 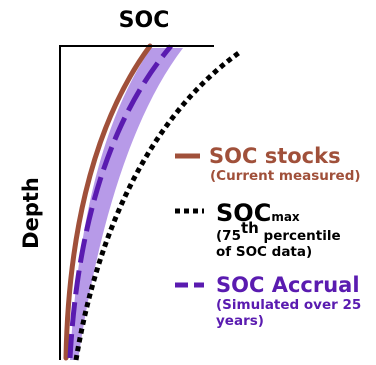 What do you see at coordinates (31, 213) in the screenshot?
I see `y-axis-title: Depth` at bounding box center [31, 213].